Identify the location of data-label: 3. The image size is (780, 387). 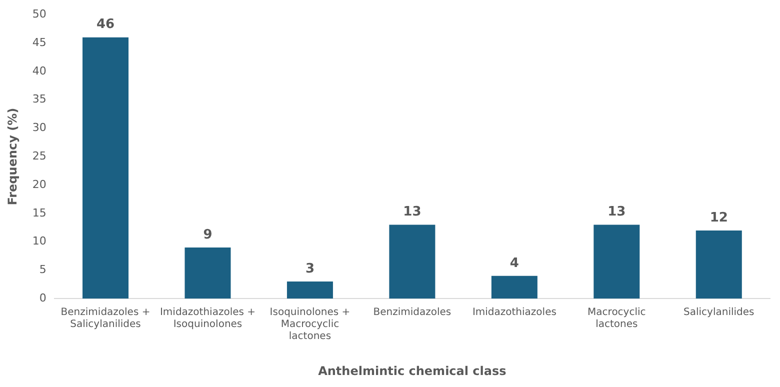
(309, 268).